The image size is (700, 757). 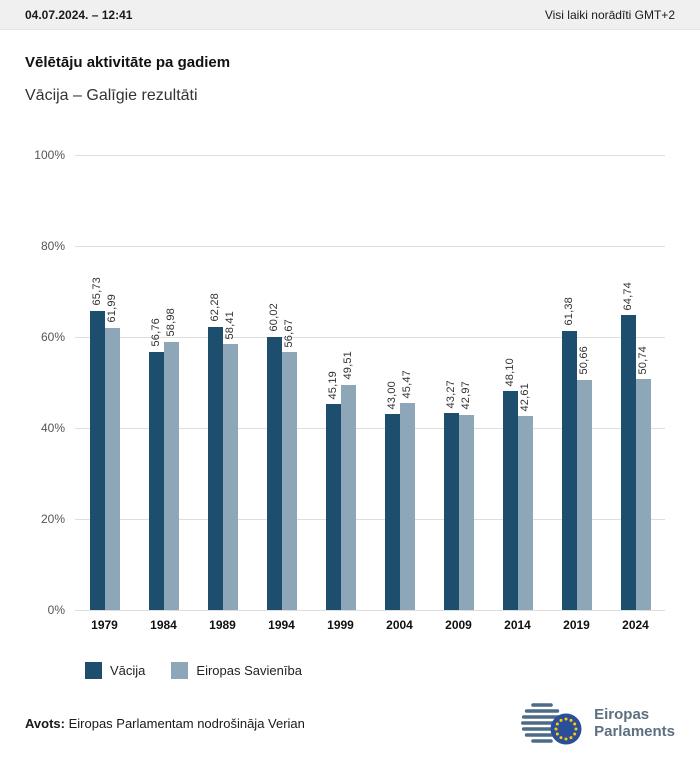 I want to click on header-timezone-note: Visi laiki norādīti GMT+2, so click(x=609, y=14).